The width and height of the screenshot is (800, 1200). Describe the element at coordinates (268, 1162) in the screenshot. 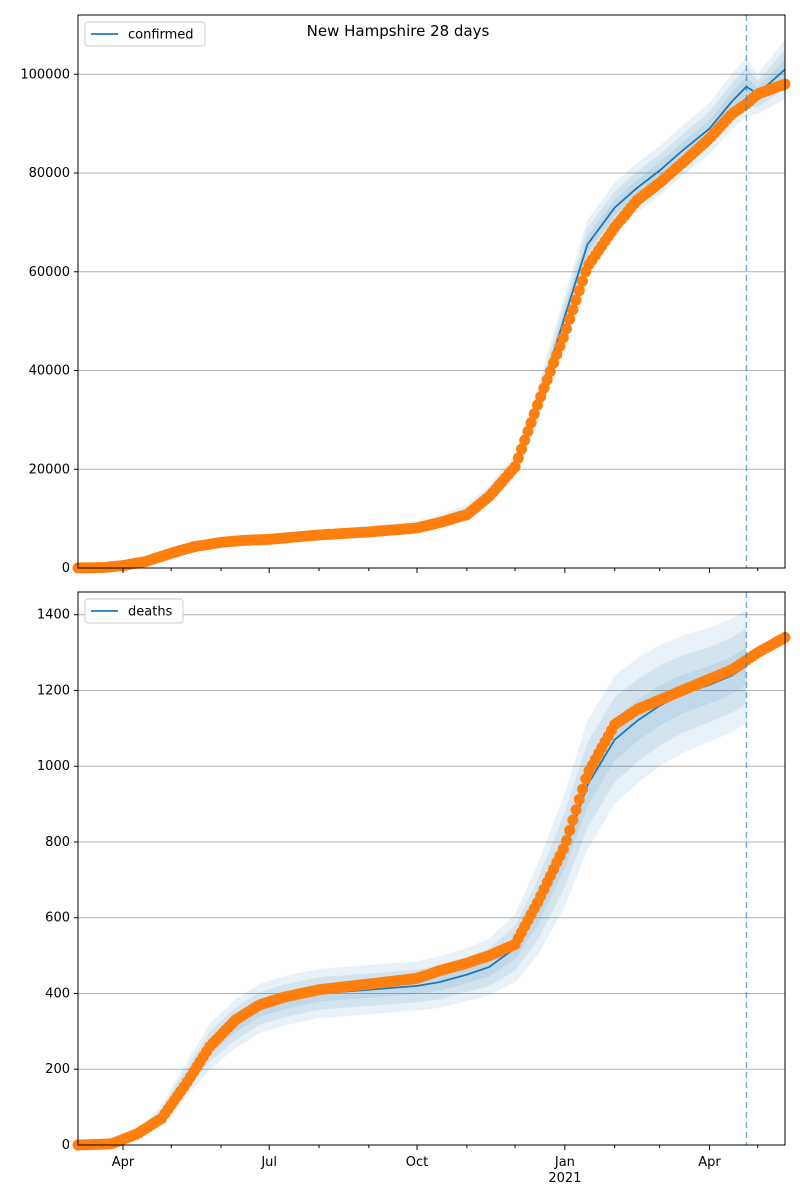

I see `x-tick-label: Jul` at that location.